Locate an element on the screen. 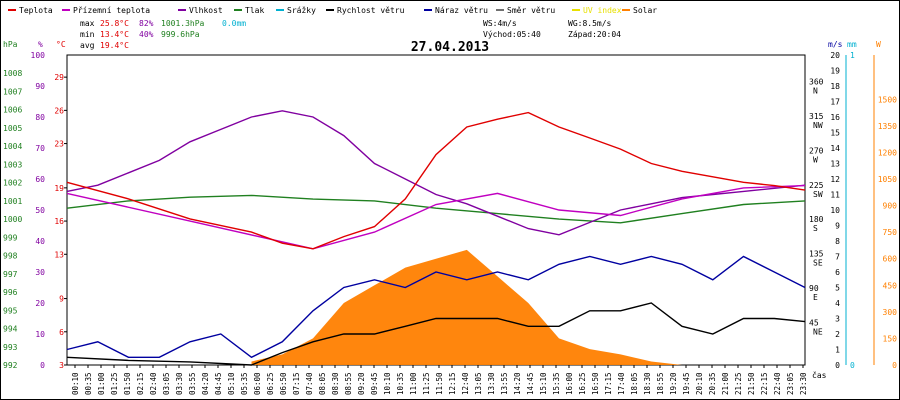 This screenshot has height=400, width=900. x-tick-label: 17:40 is located at coordinates (621, 383).